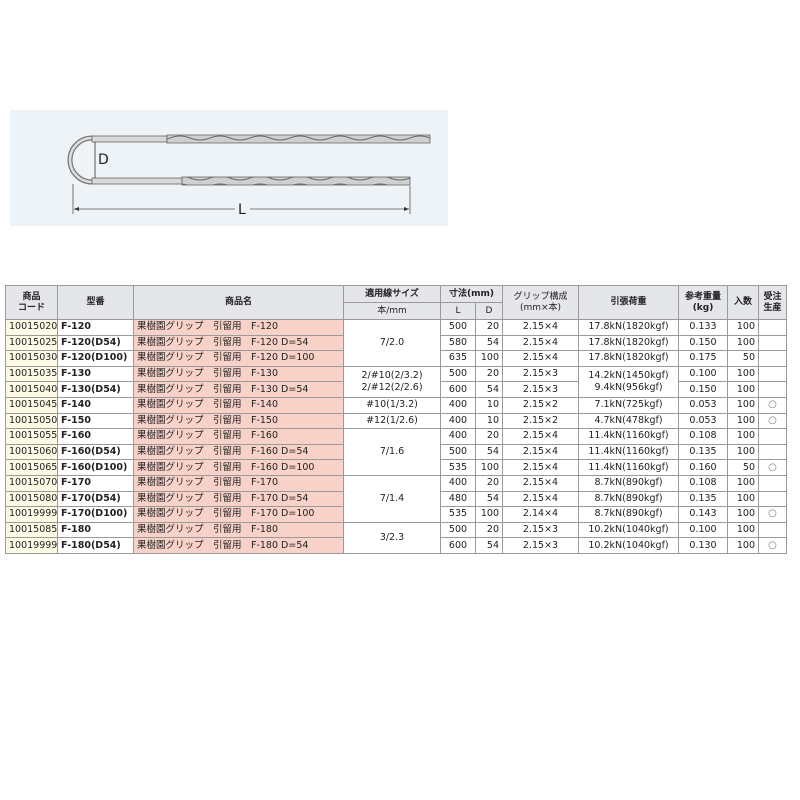  What do you see at coordinates (238, 421) in the screenshot?
I see `product-name: 果樹園グリップ 引留用 F-150` at bounding box center [238, 421].